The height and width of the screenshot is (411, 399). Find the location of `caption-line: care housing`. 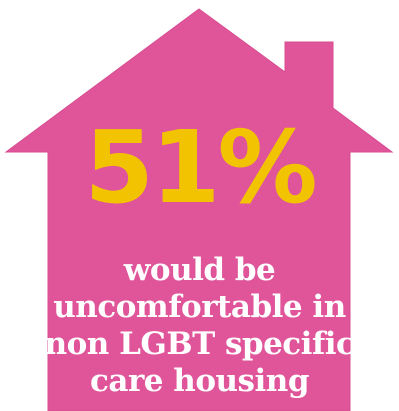

caption-line: care housing is located at coordinates (199, 381).